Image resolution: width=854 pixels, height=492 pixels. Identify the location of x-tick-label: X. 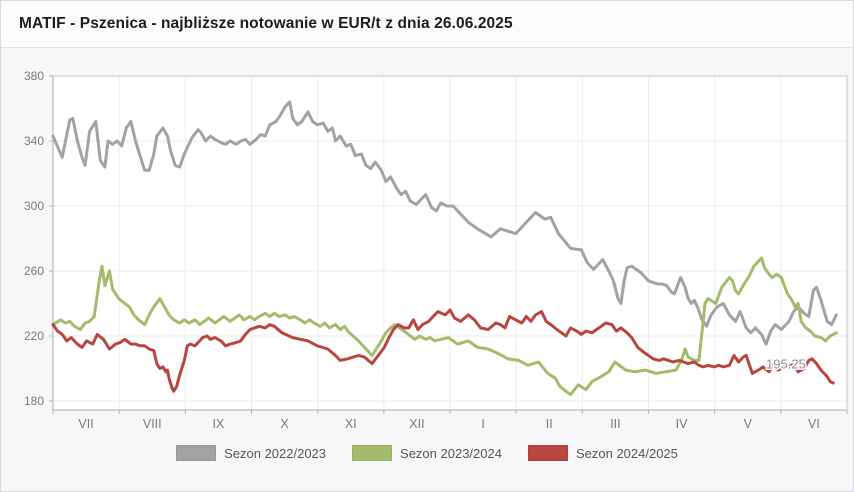
(284, 424).